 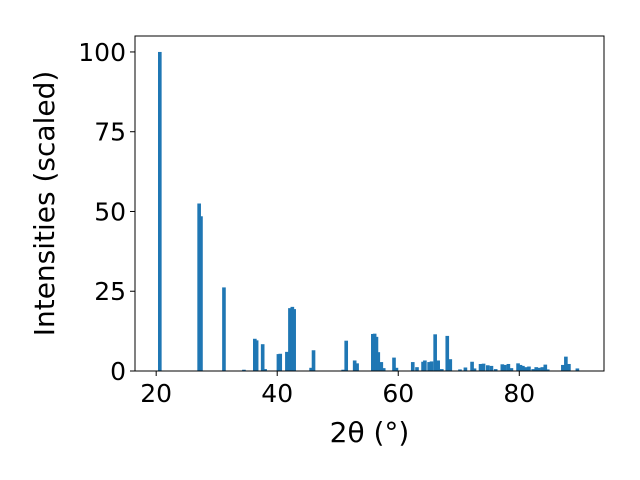 I want to click on y-axis-label: Intensities (scaled), so click(x=44, y=204).